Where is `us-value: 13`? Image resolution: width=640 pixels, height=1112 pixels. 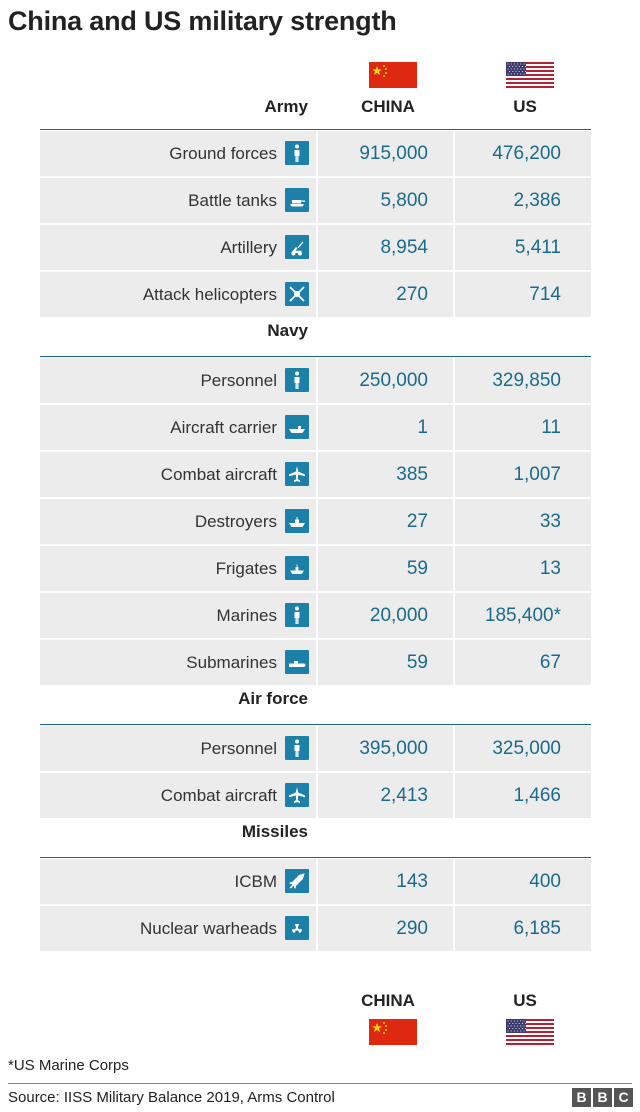
us-value: 13 is located at coordinates (550, 568).